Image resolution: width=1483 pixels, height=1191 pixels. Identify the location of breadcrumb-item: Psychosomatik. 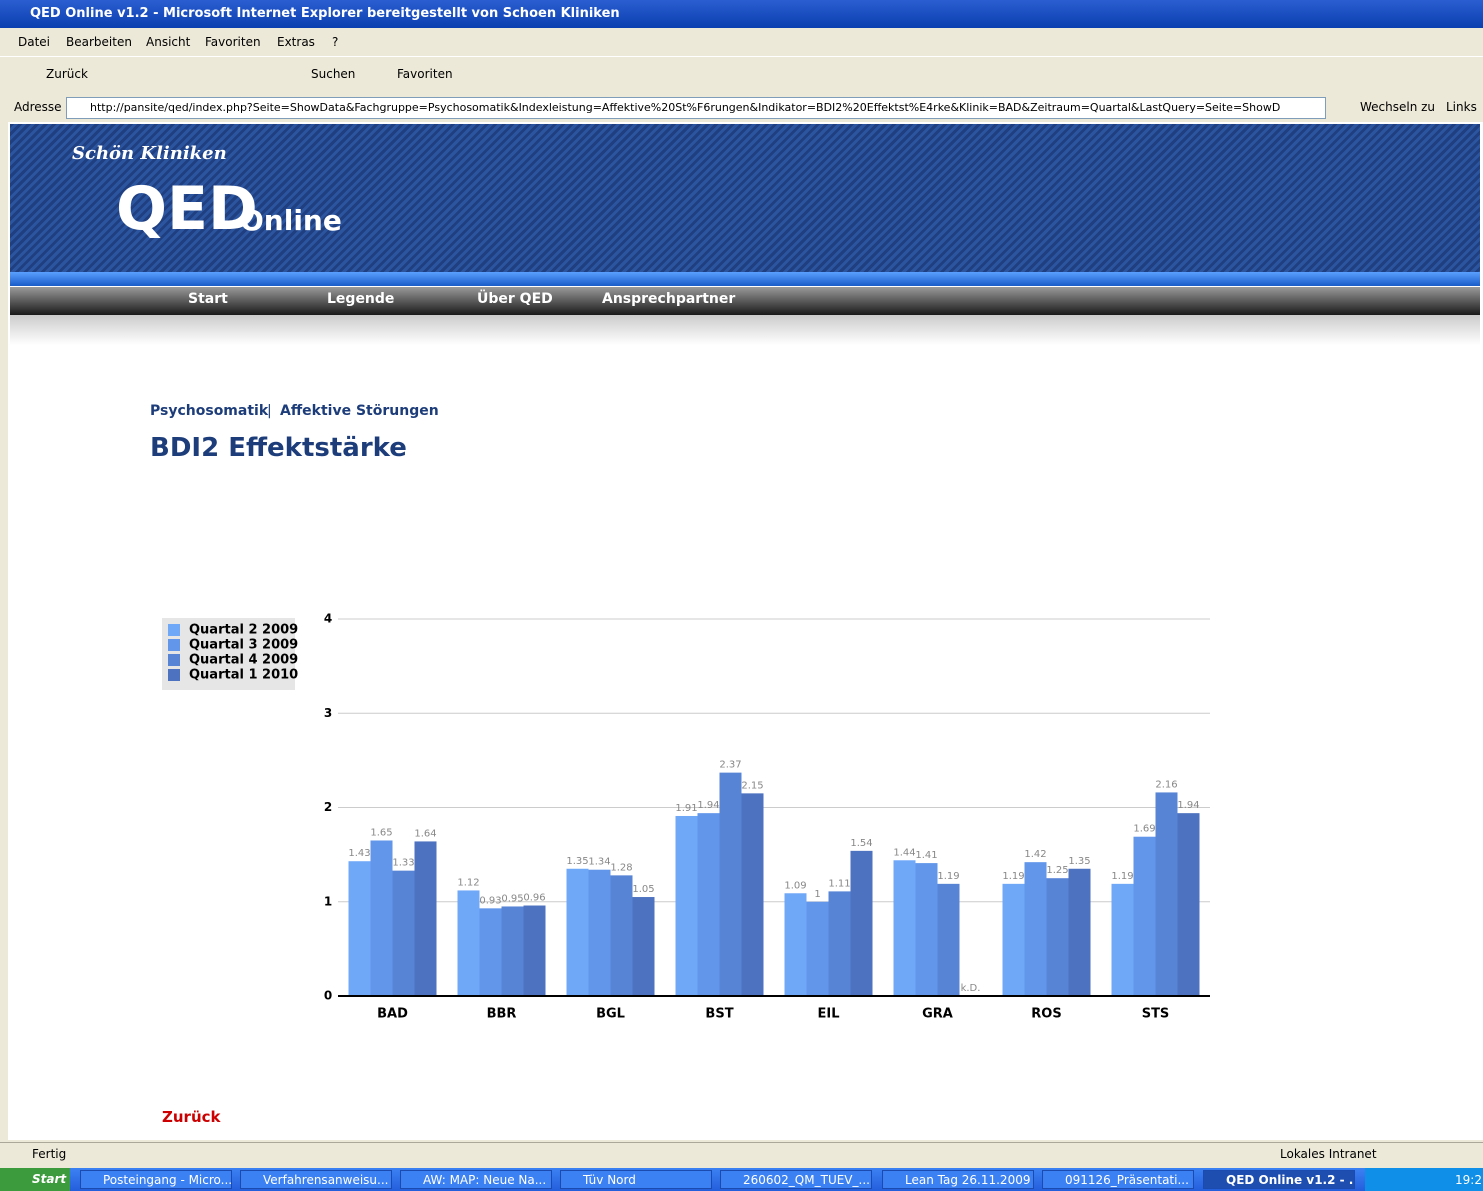
(209, 411).